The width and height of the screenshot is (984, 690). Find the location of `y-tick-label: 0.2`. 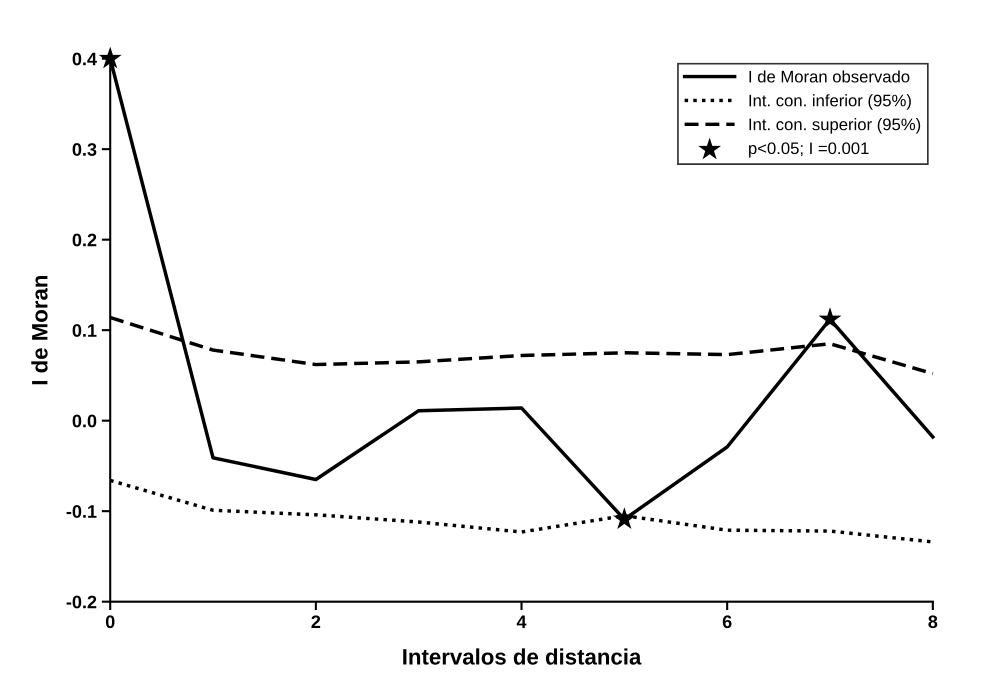

y-tick-label: 0.2 is located at coordinates (84, 240).